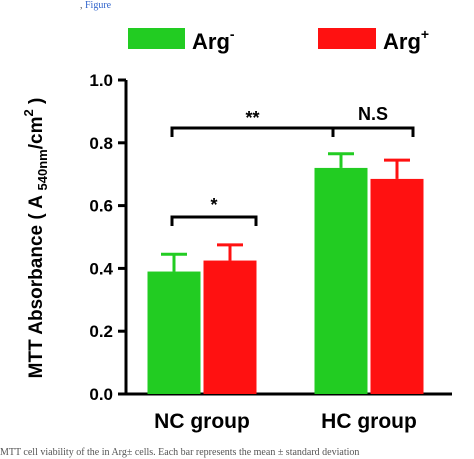 The width and height of the screenshot is (474, 459). I want to click on legend-swatch-arg-minus, so click(156, 38).